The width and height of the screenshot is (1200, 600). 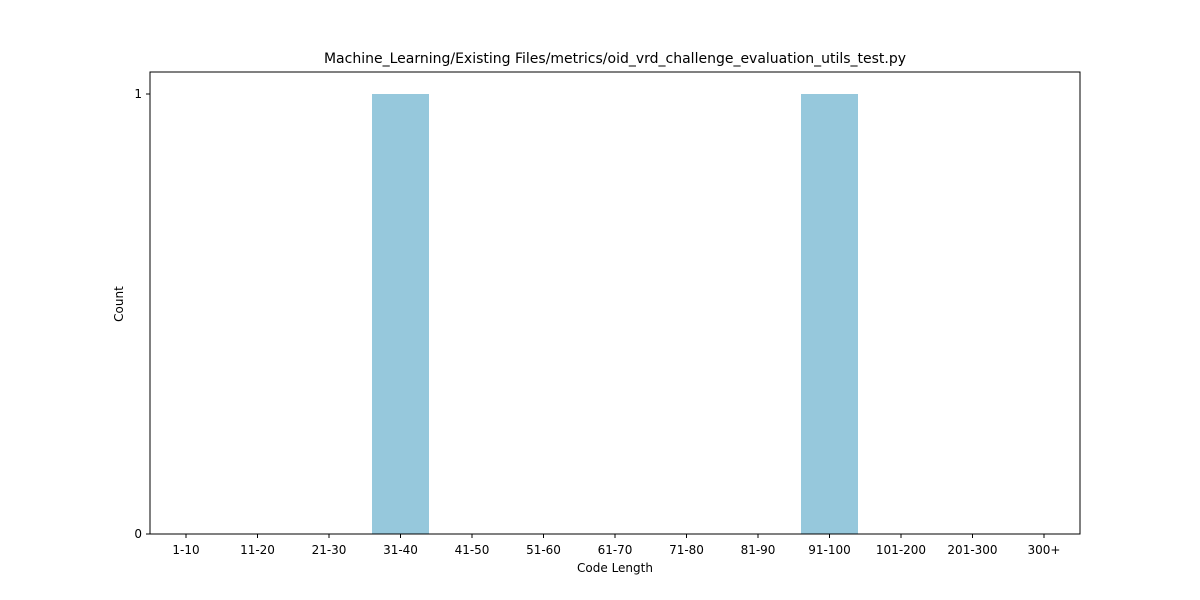 I want to click on x-tick-label: 41-50, so click(x=472, y=550).